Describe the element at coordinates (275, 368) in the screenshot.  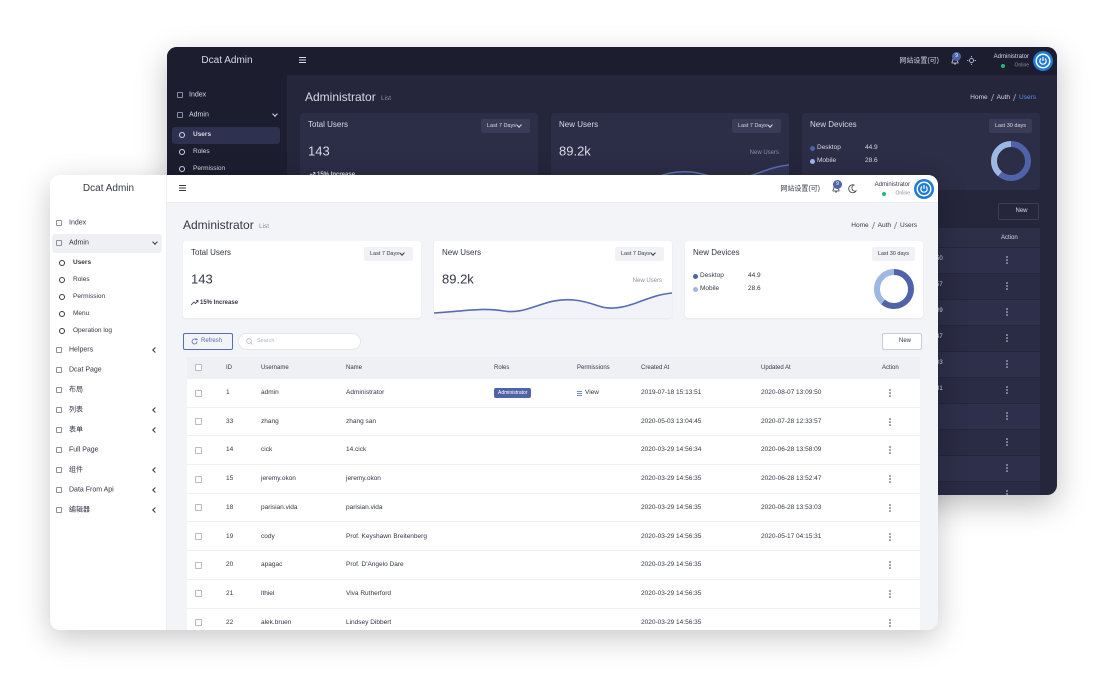
I see `table-header-cell: Username` at that location.